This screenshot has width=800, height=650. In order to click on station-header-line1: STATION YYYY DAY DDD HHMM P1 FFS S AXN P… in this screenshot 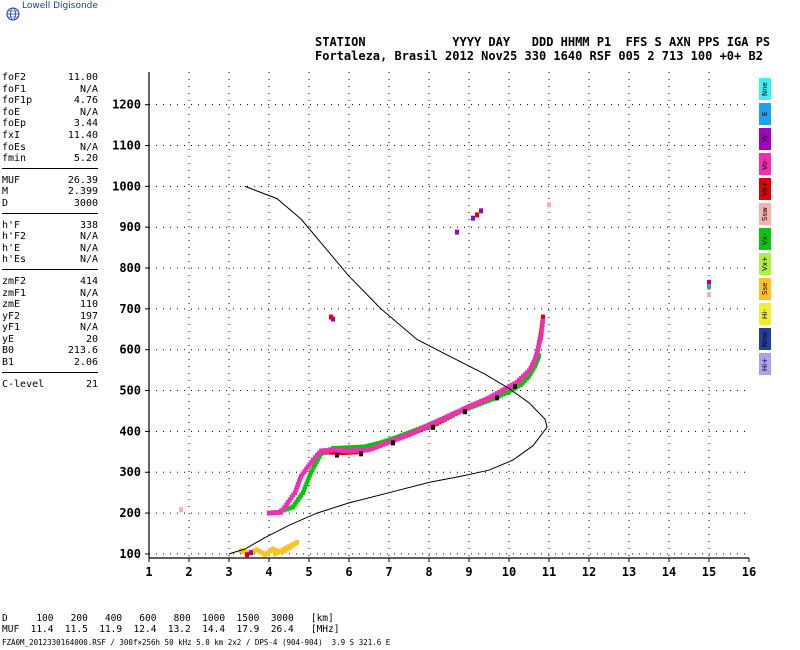, I will do `click(543, 42)`.